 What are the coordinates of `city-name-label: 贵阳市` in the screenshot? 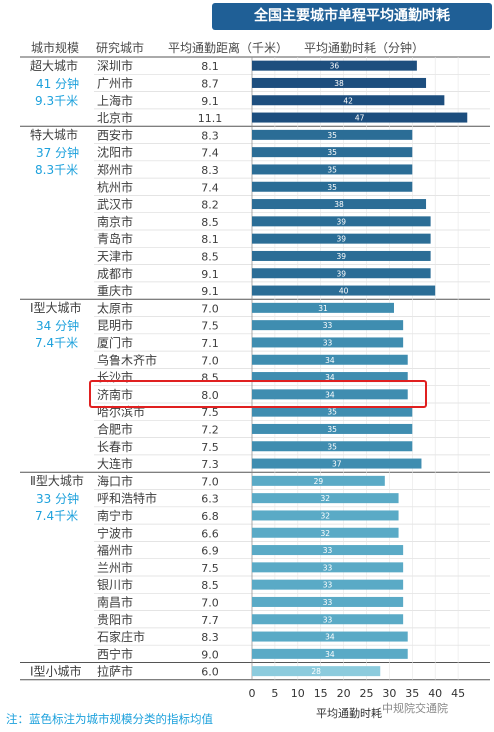 It's located at (115, 619).